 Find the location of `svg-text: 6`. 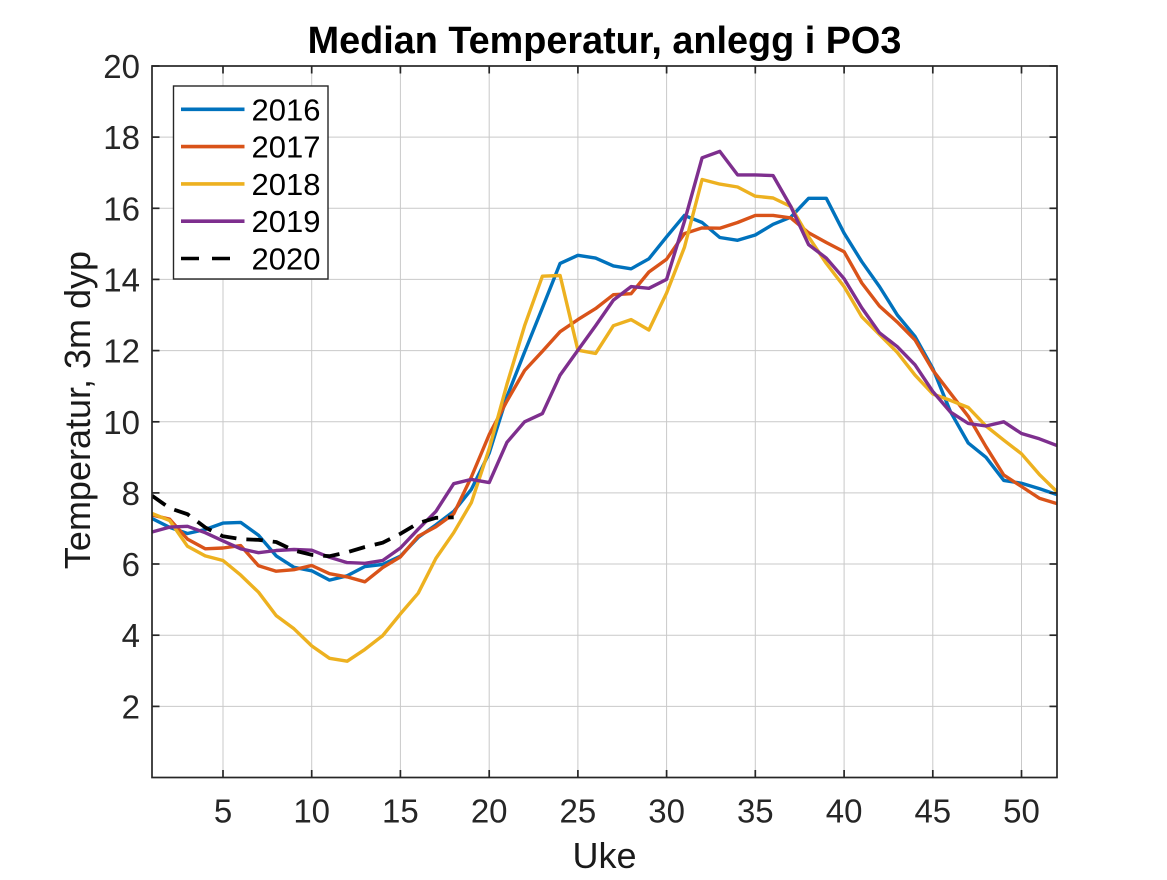

svg-text: 6 is located at coordinates (131, 564).